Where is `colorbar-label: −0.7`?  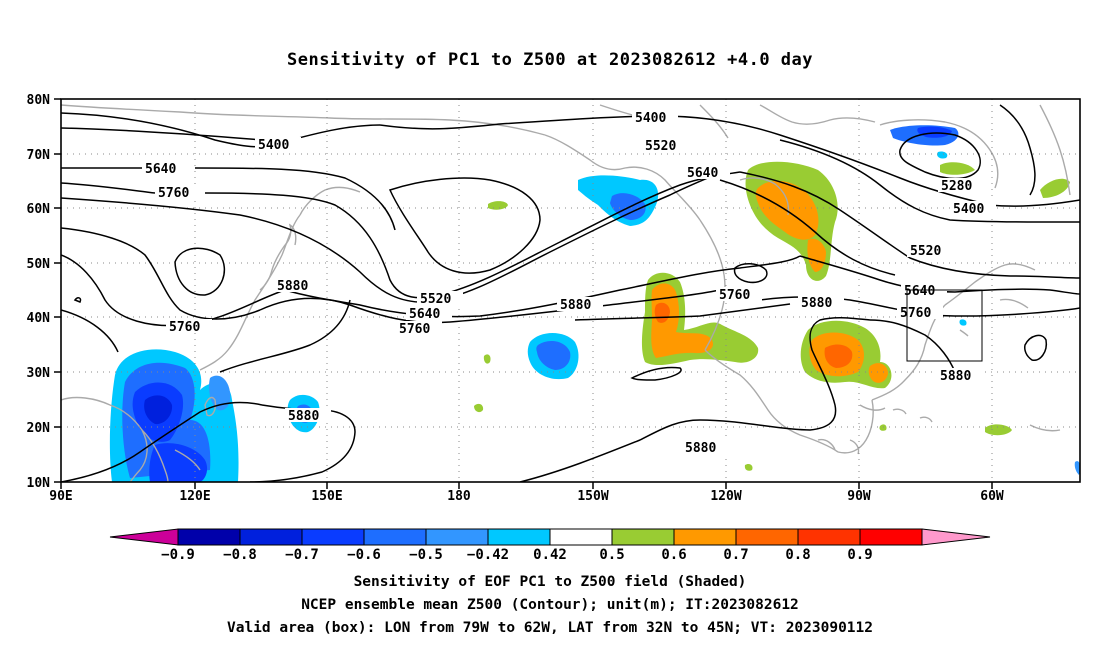
colorbar-label: −0.7 is located at coordinates (302, 555).